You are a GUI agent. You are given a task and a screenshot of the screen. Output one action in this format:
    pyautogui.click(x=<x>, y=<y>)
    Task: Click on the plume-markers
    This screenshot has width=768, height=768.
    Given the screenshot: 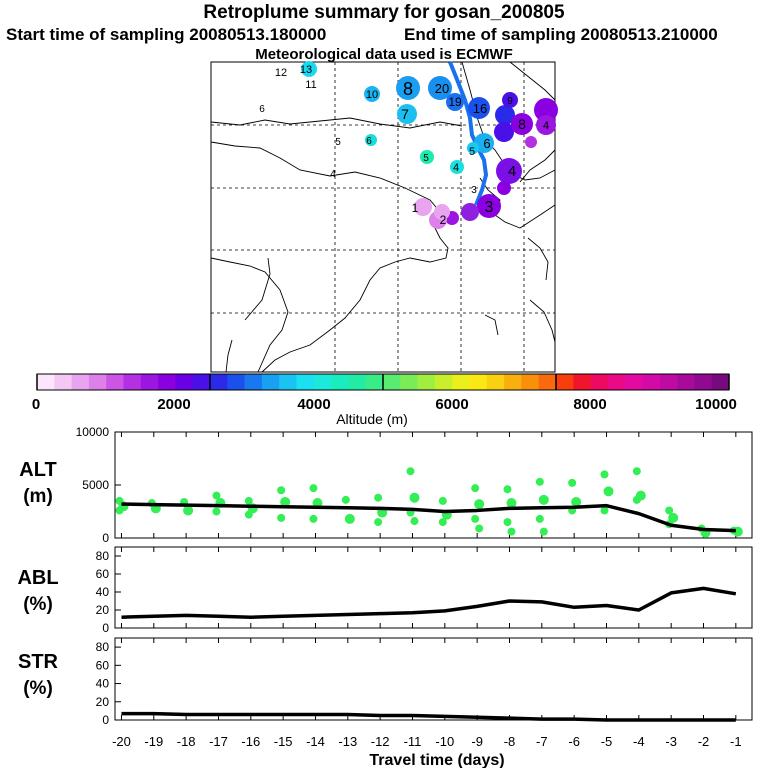 What is the action you would take?
    pyautogui.click(x=429, y=145)
    